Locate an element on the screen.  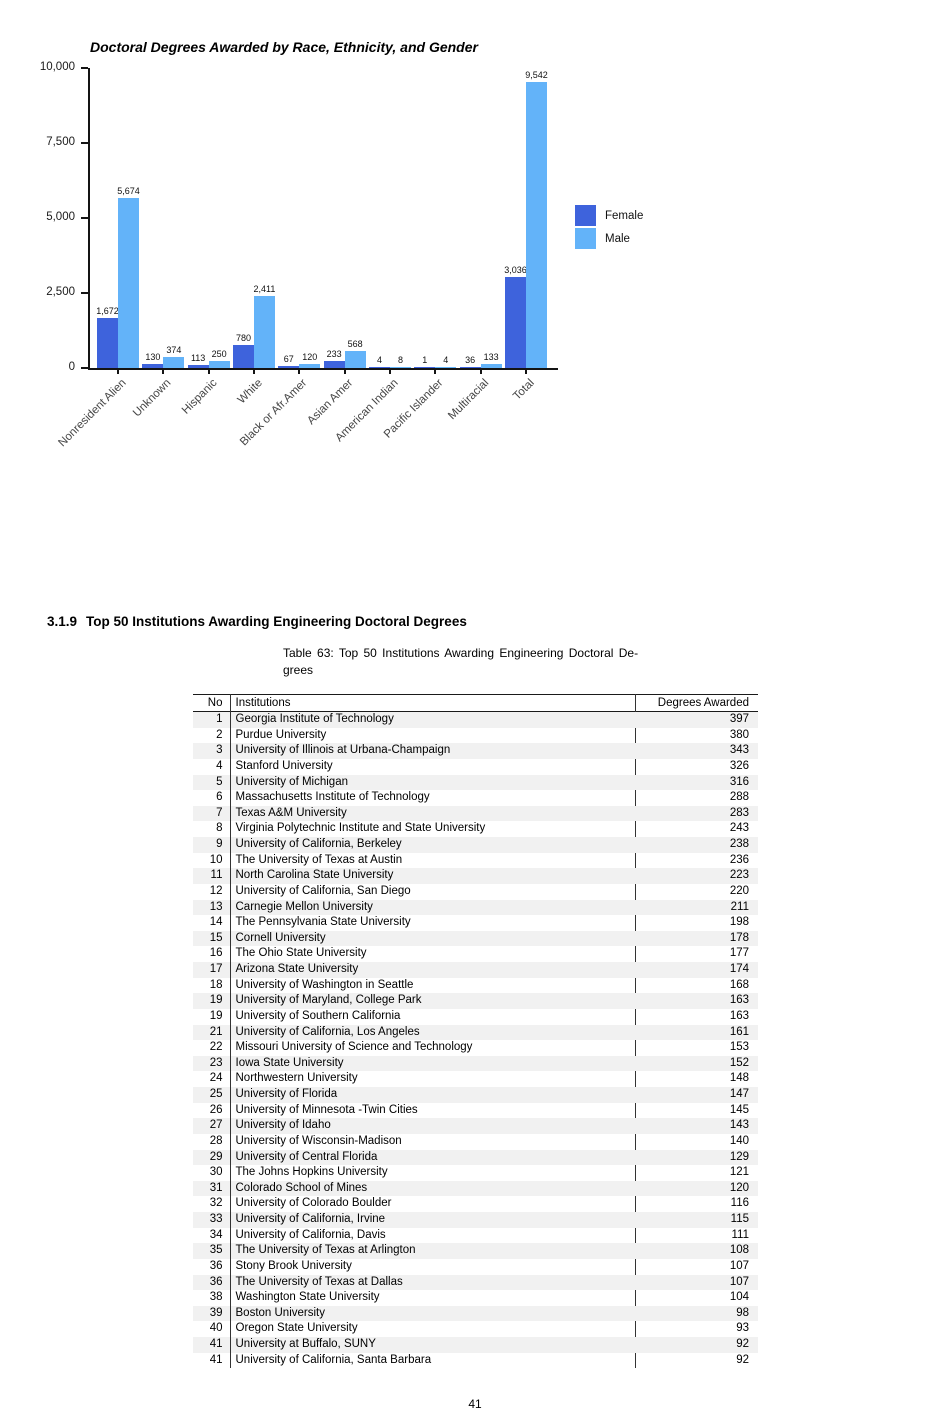
cell-institution: University of California, Irvine is located at coordinates (310, 1219).